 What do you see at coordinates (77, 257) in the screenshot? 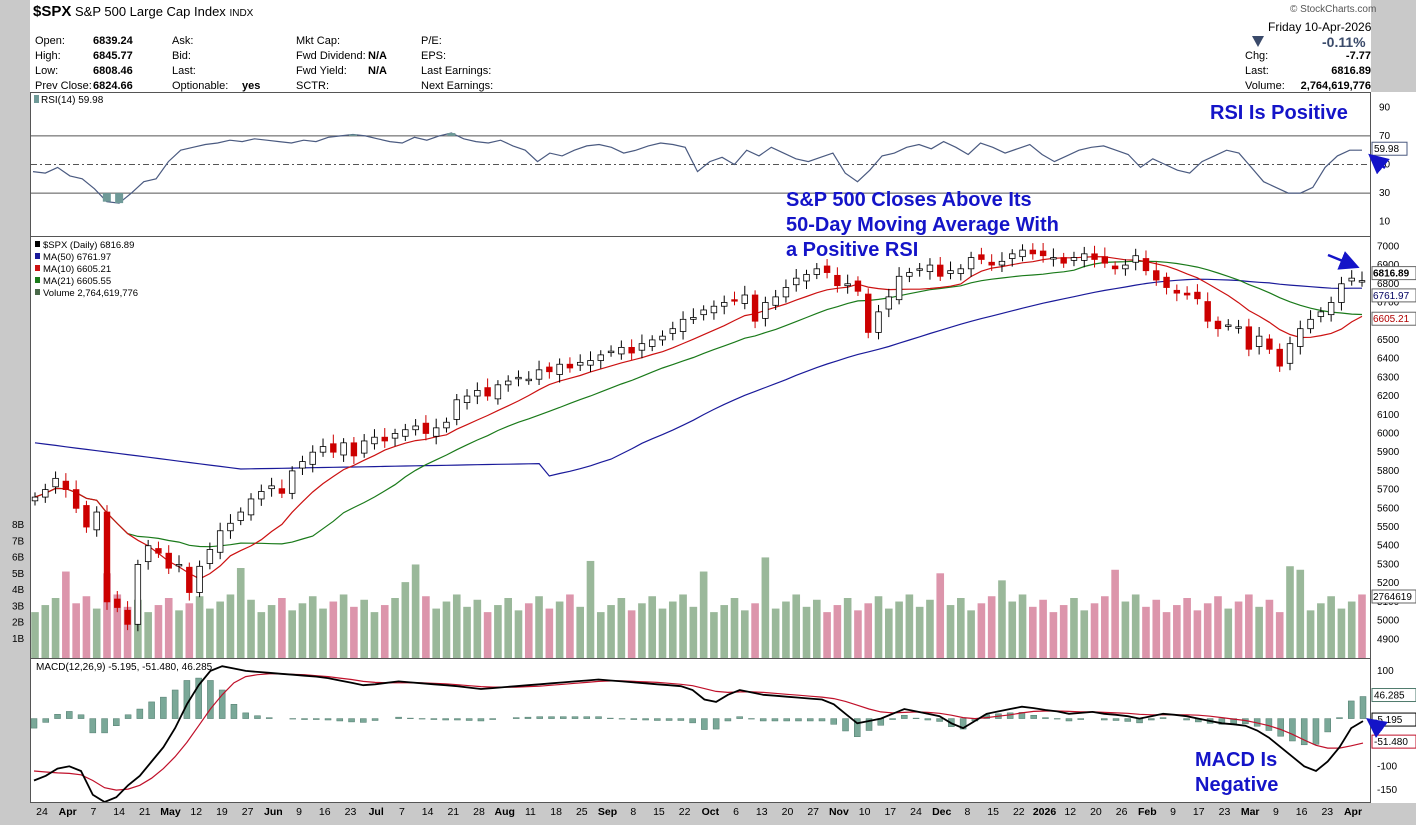
I see `price-legend-item: MA(50) 6761.97` at bounding box center [77, 257].